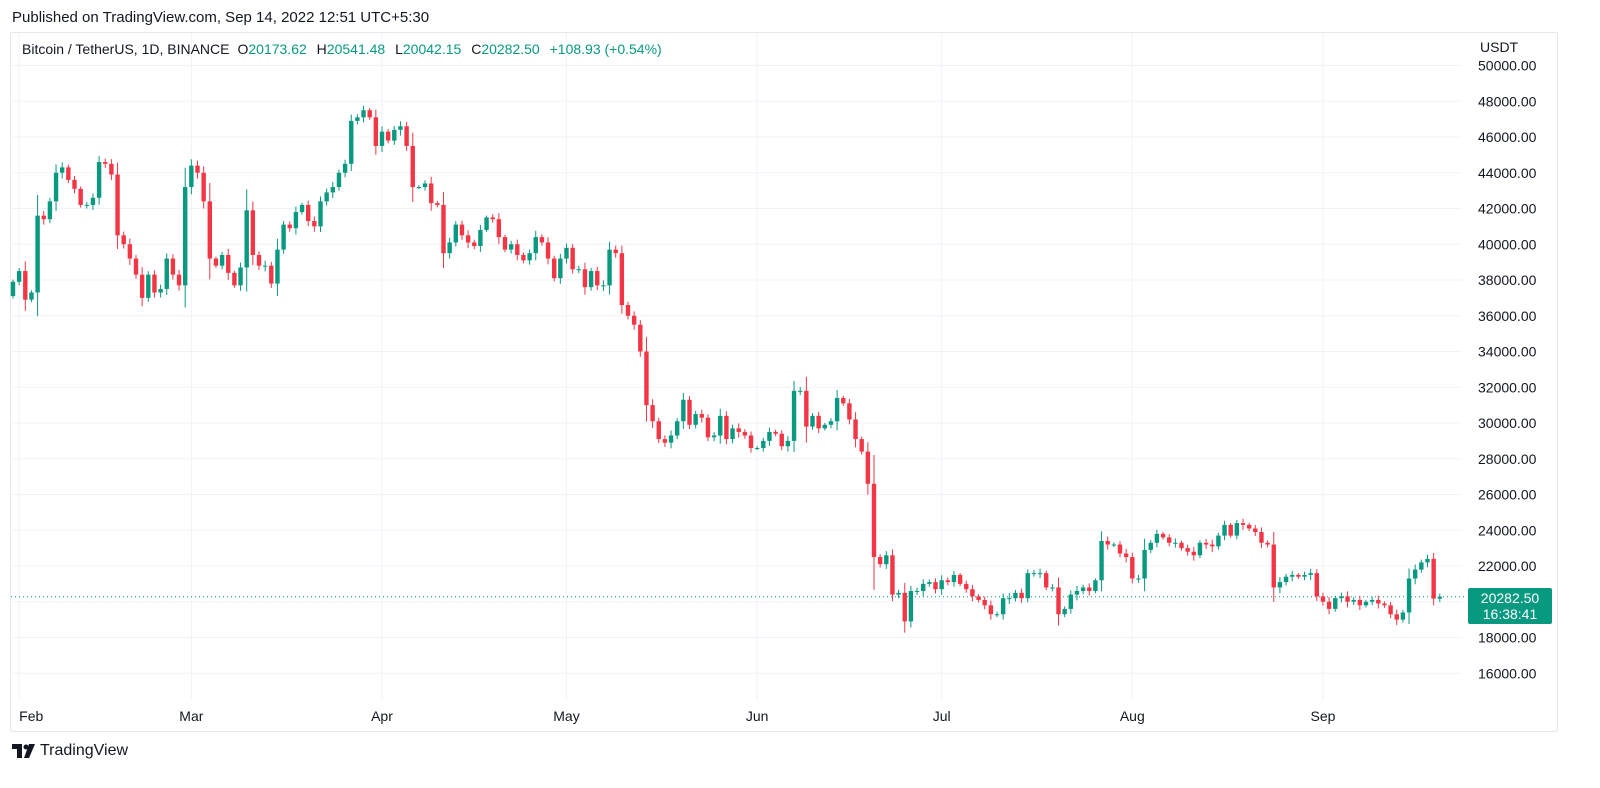 The width and height of the screenshot is (1600, 788). I want to click on y-tick-label: 48000.00, so click(1507, 101).